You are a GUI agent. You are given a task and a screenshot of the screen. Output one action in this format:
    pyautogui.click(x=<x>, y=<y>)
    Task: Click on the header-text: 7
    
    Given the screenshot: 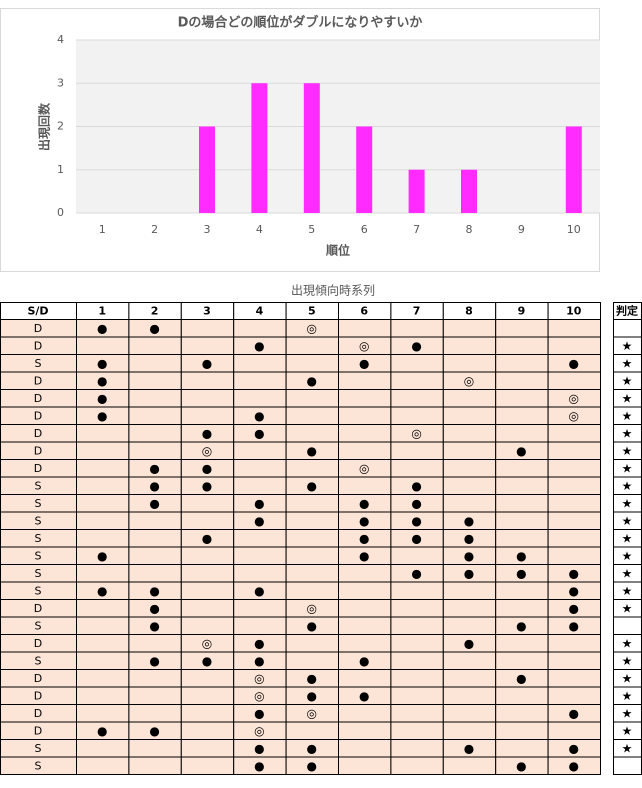 What is the action you would take?
    pyautogui.click(x=417, y=311)
    